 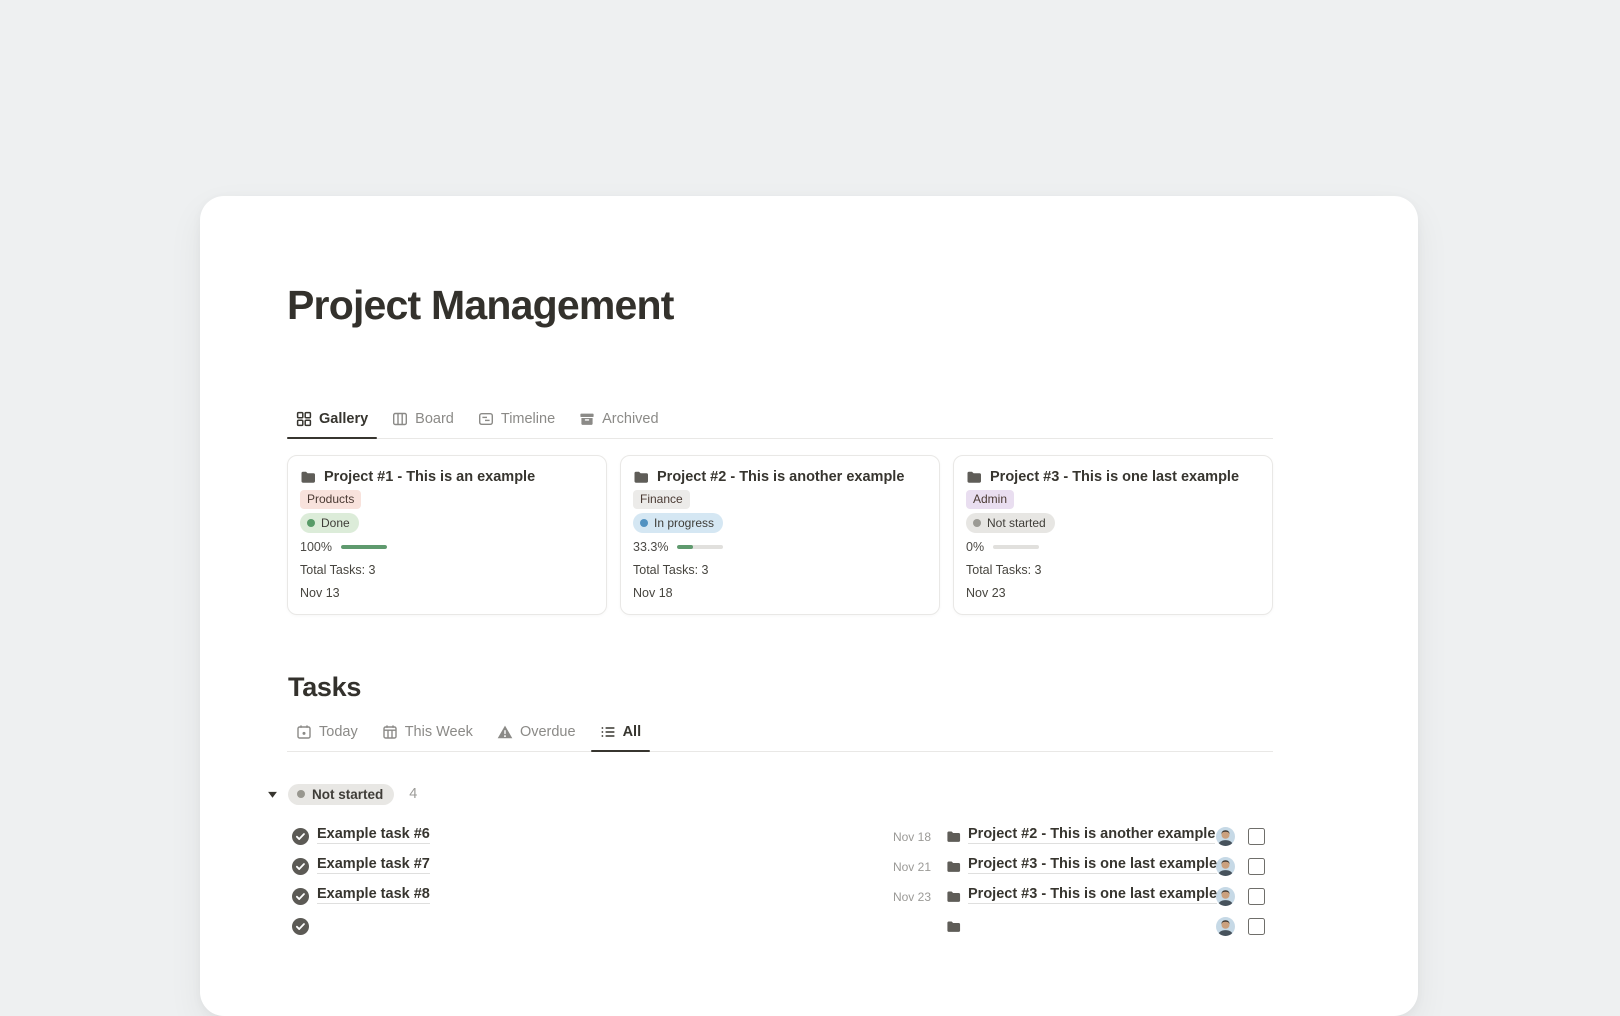 What do you see at coordinates (1016, 522) in the screenshot?
I see `status-label: Not started` at bounding box center [1016, 522].